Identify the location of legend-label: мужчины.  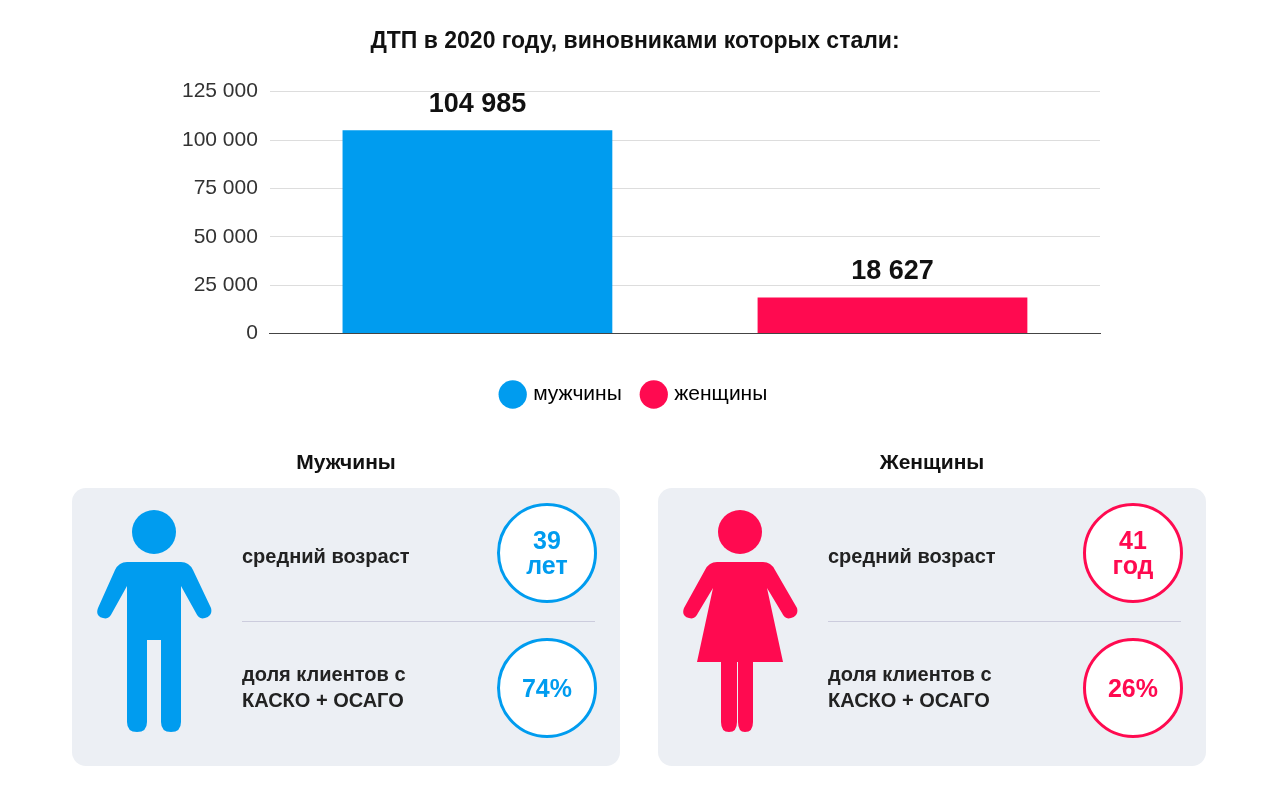
(577, 393).